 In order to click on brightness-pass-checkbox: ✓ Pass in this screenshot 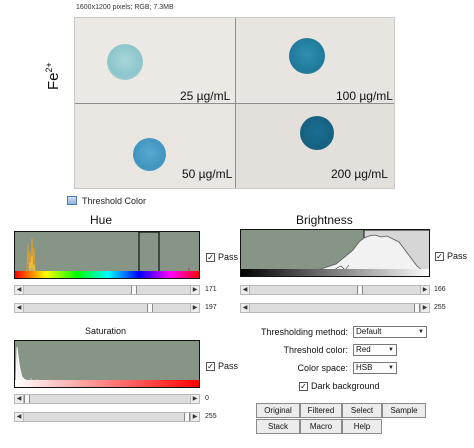, I will do `click(451, 256)`.